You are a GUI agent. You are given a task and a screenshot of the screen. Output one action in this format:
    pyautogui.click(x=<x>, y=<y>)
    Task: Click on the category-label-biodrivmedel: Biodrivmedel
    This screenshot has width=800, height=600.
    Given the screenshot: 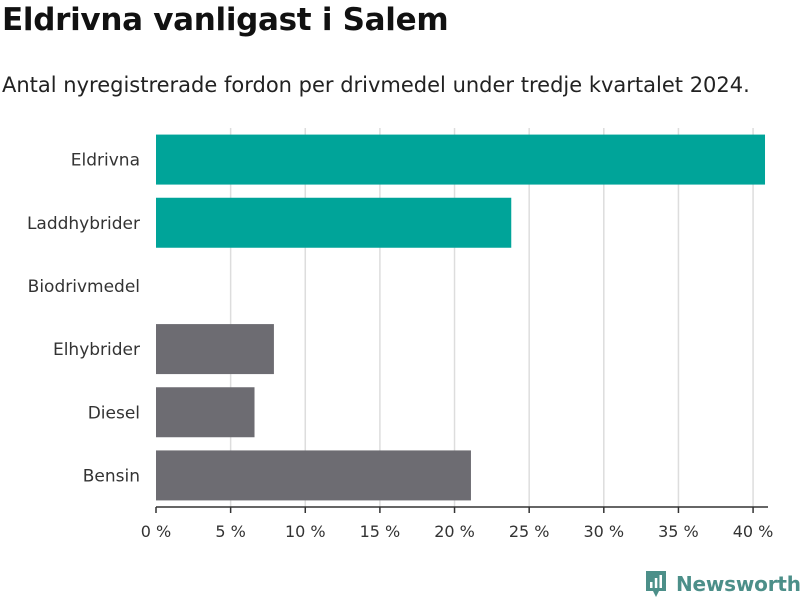 What is the action you would take?
    pyautogui.click(x=84, y=287)
    